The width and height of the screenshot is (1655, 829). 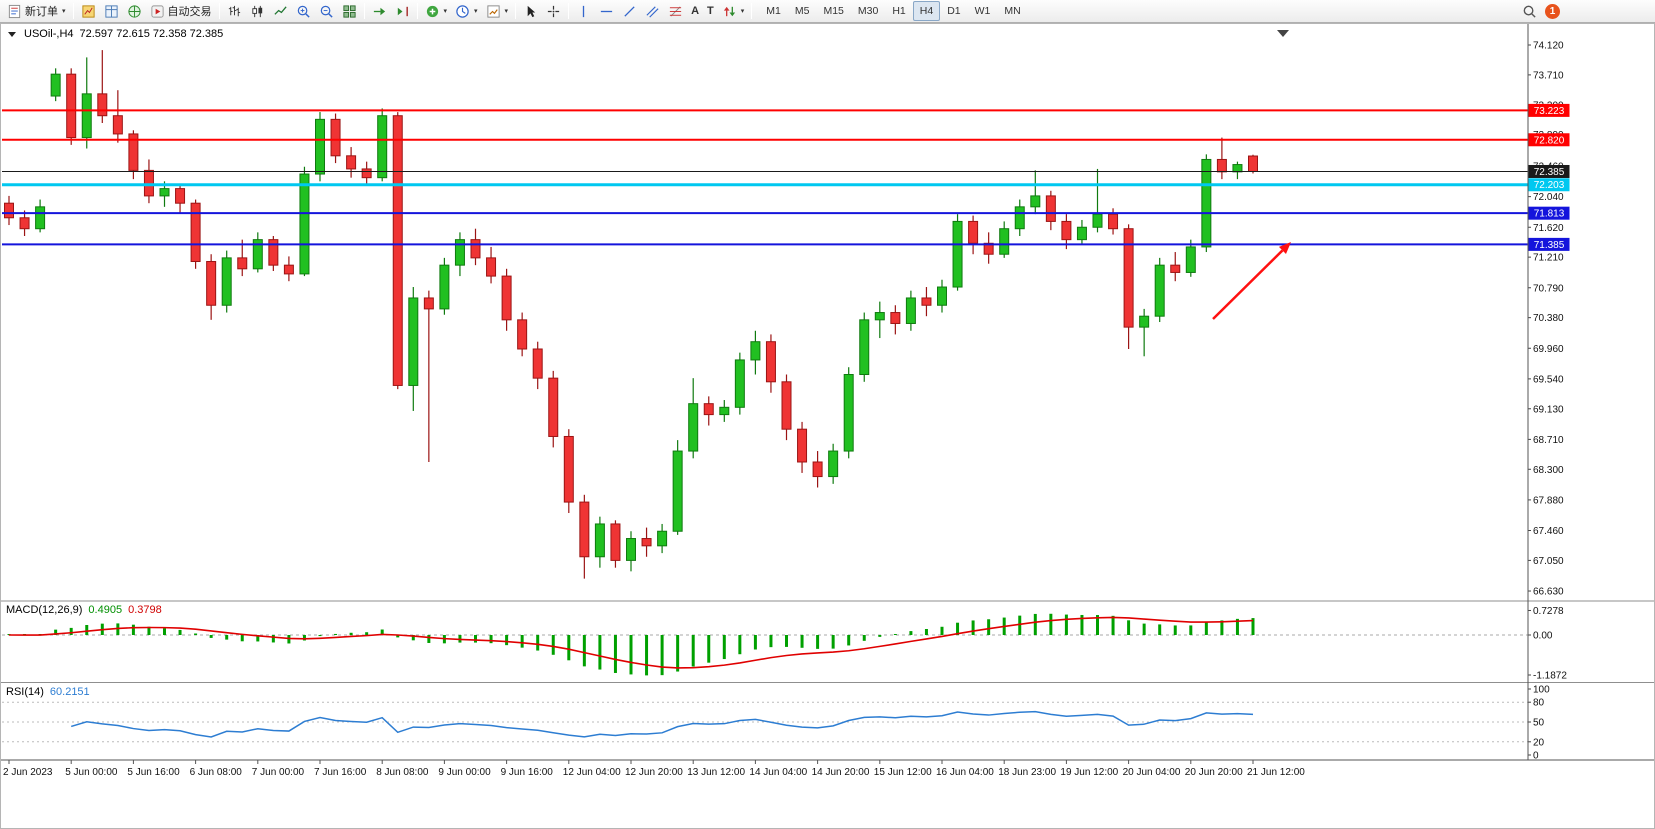 What do you see at coordinates (1550, 676) in the screenshot?
I see `macd-axis-label: -1.1872` at bounding box center [1550, 676].